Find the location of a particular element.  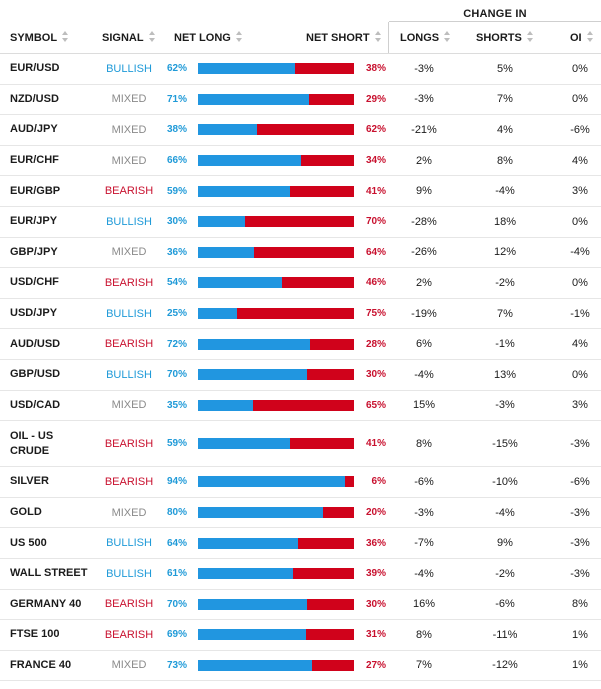

net-short-percent: 28% is located at coordinates (375, 344).